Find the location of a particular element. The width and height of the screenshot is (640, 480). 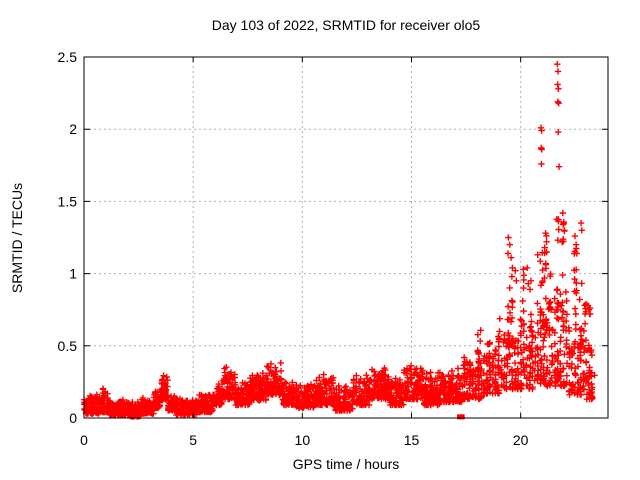

x-tick-label: 0 is located at coordinates (84, 440).